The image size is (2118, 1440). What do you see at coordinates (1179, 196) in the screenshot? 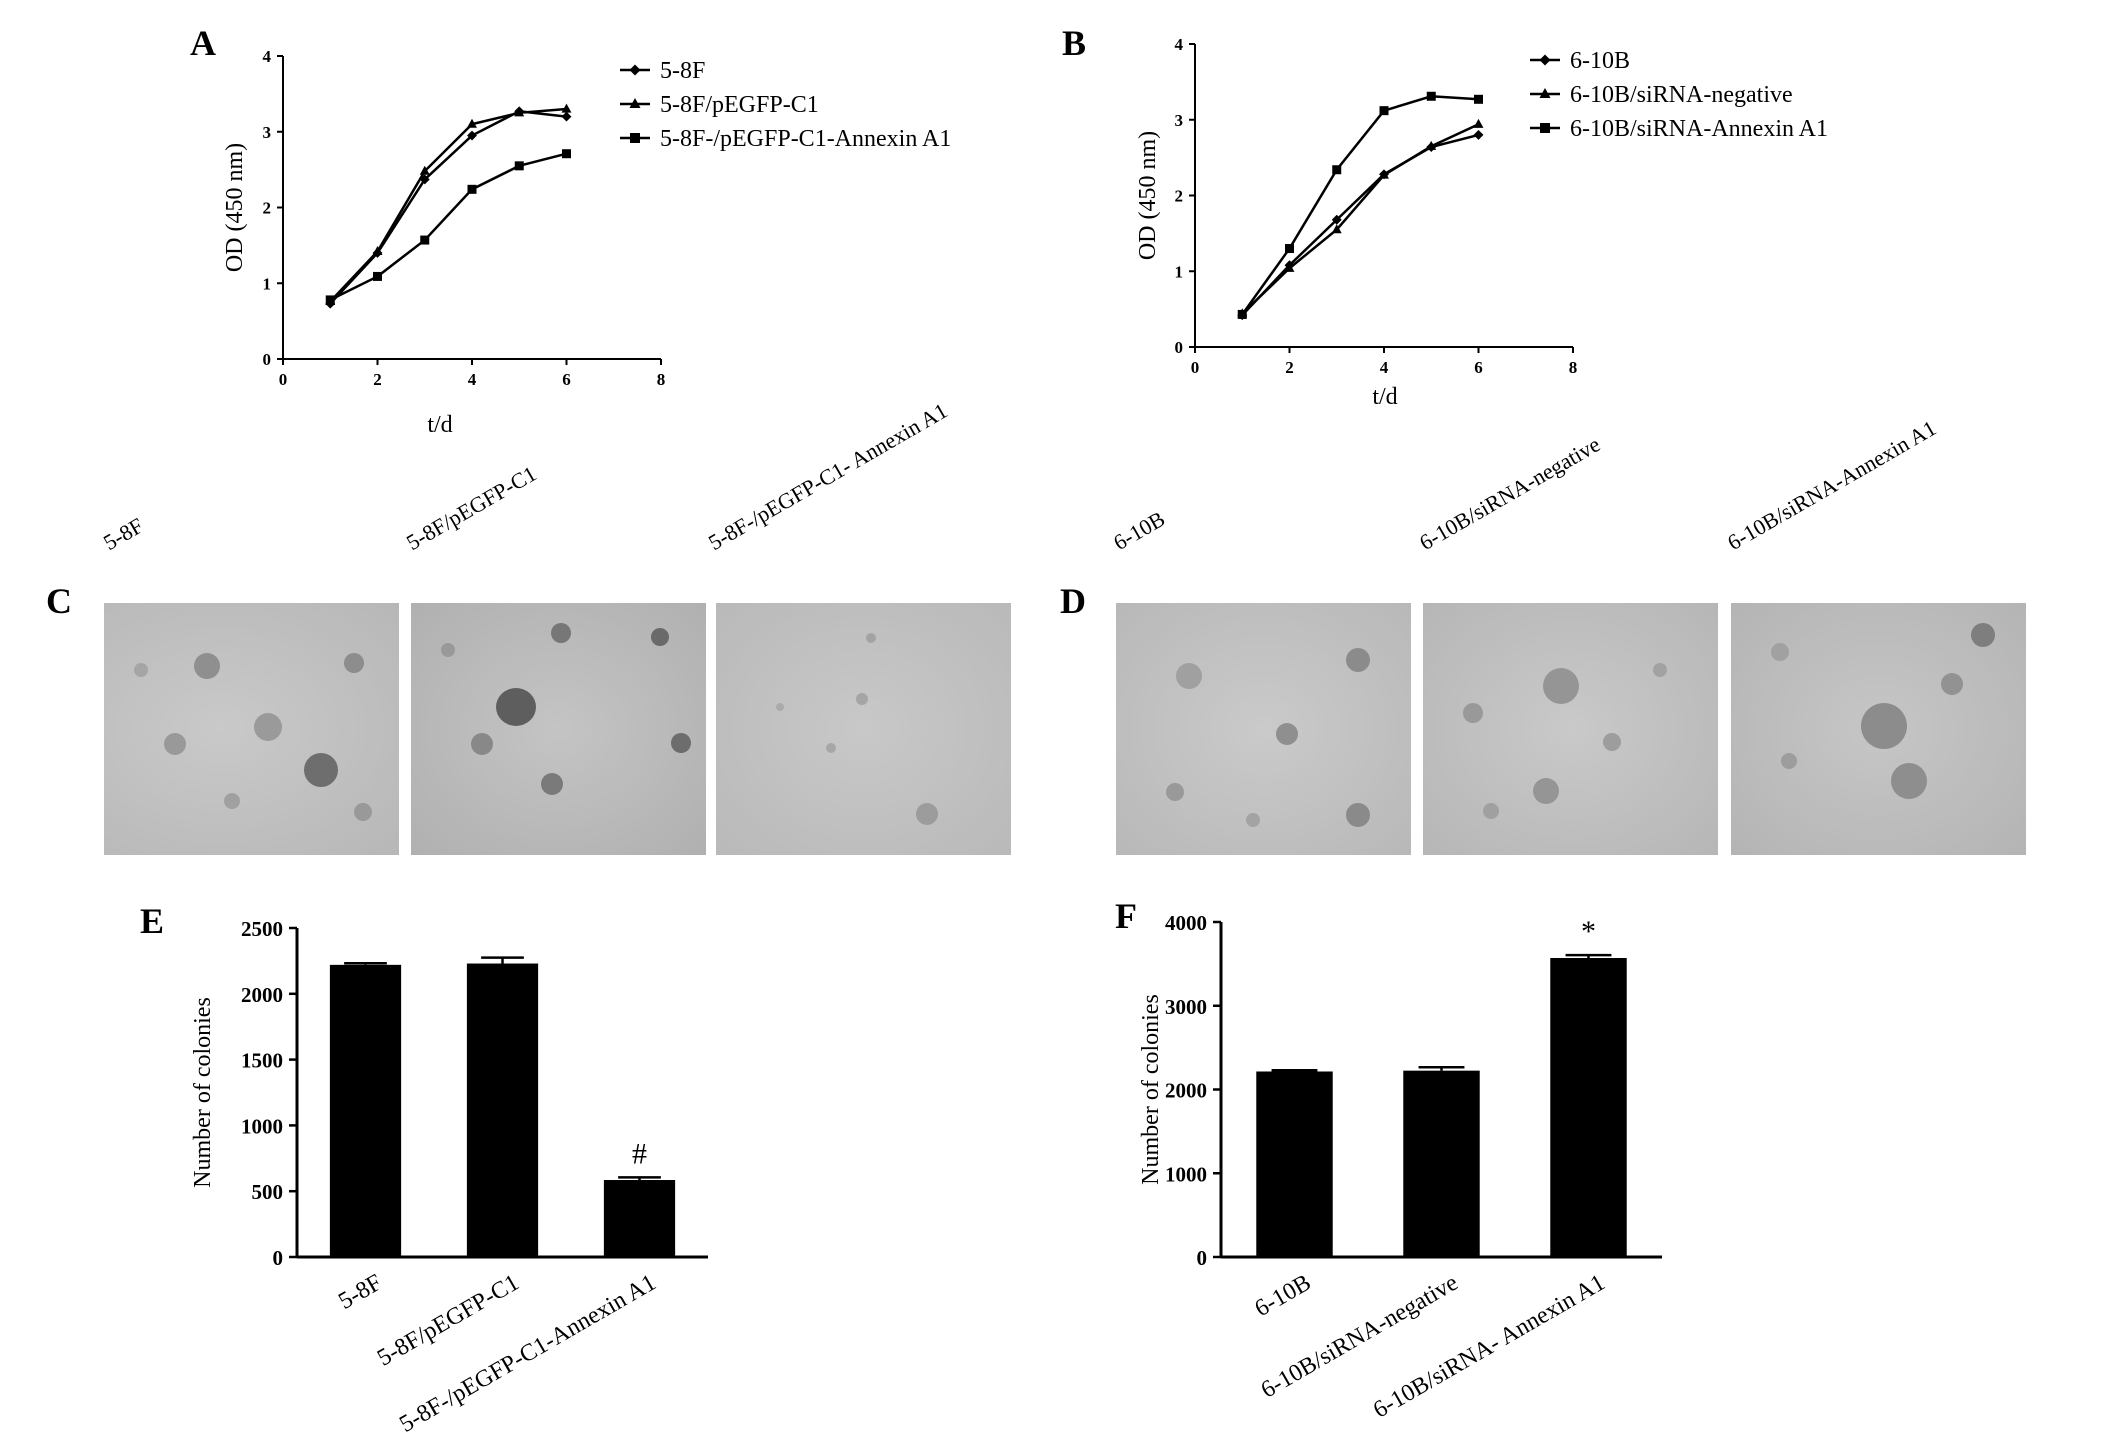
I see `y-tick-label: 2` at bounding box center [1179, 196].